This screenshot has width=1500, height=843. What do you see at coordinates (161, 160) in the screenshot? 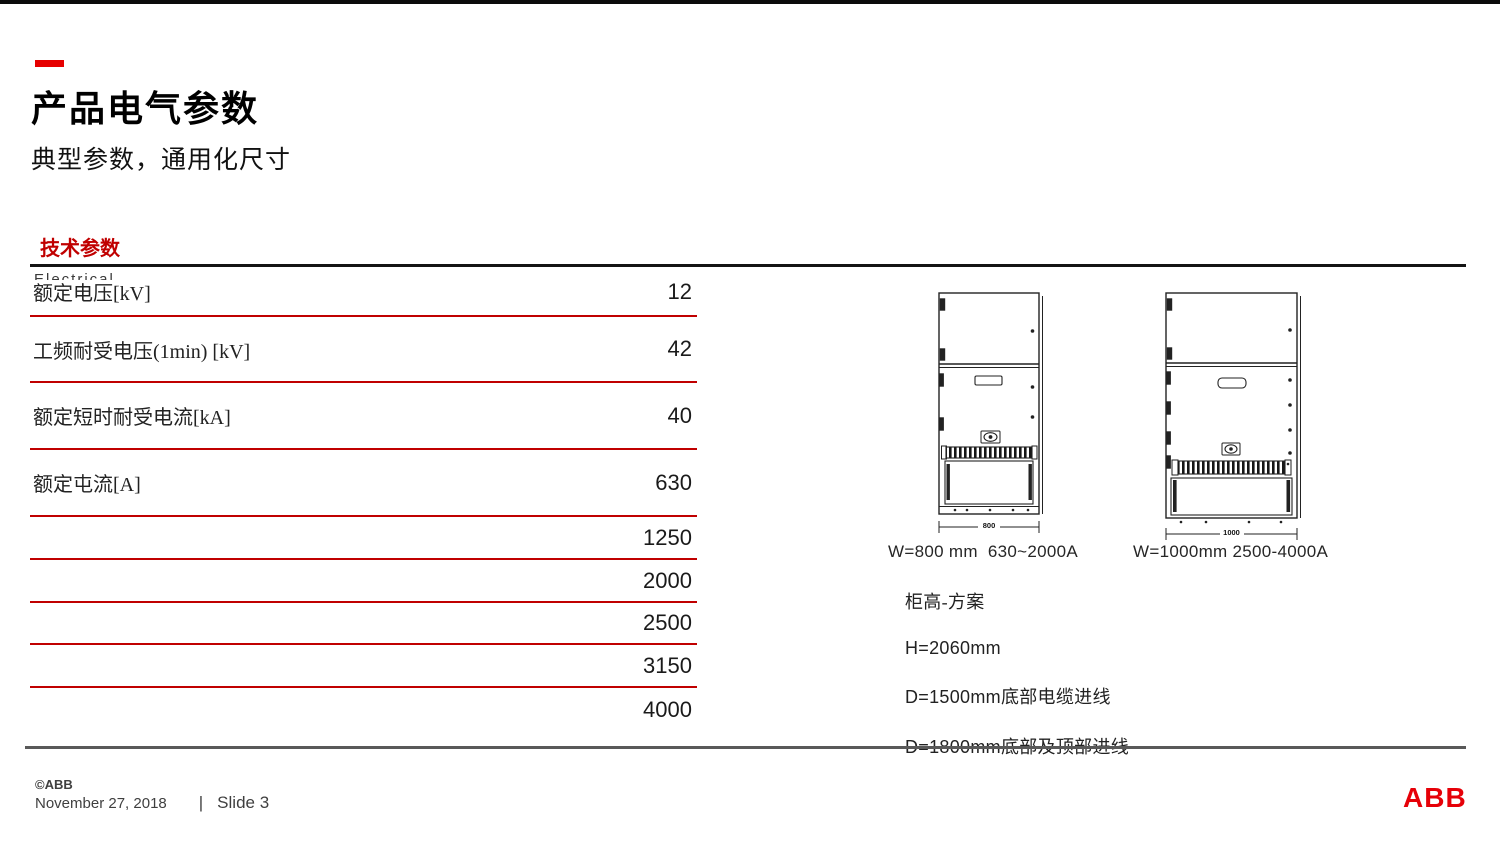
I see `page-subtitle: 典型参数，通用化尺寸` at bounding box center [161, 160].